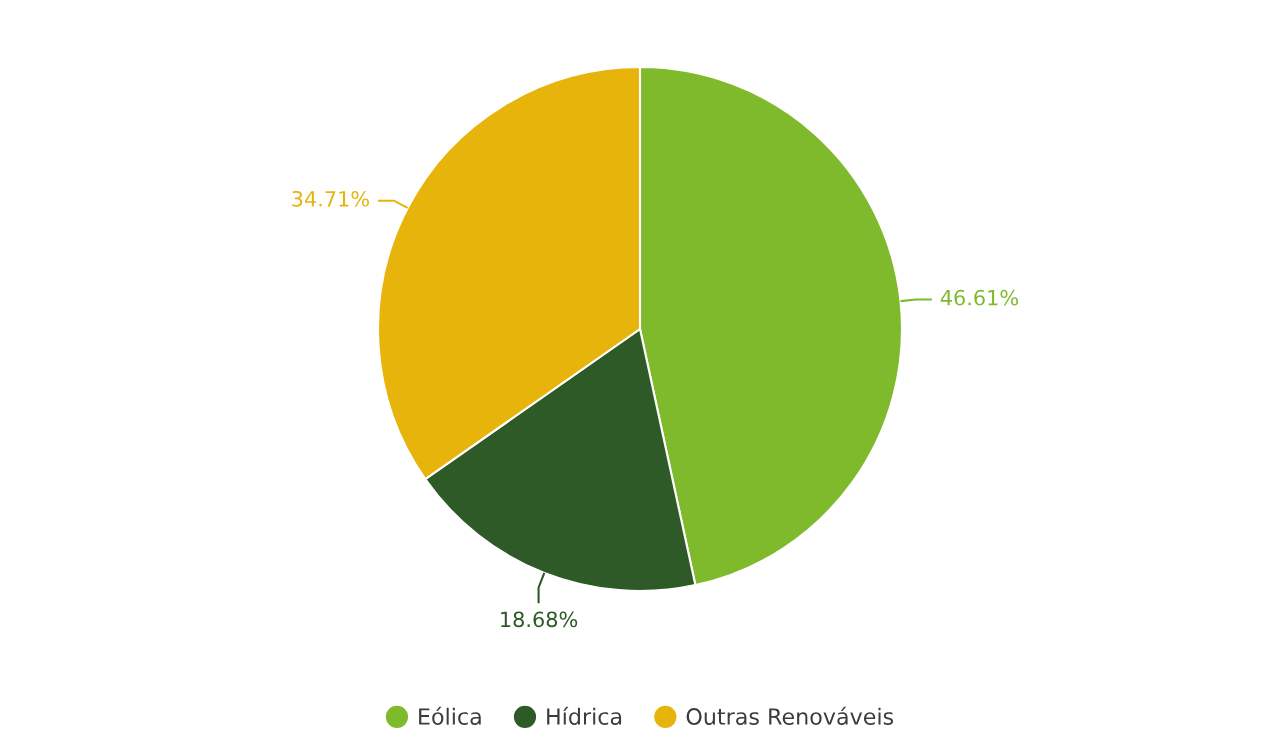  Describe the element at coordinates (450, 715) in the screenshot. I see `legend-label: Eólica` at that location.